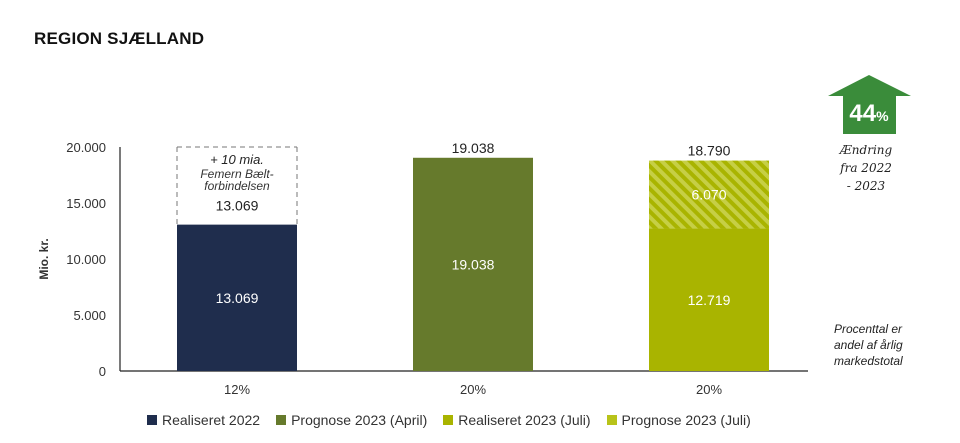  Describe the element at coordinates (211, 420) in the screenshot. I see `legend-label: Realiseret 2022` at that location.